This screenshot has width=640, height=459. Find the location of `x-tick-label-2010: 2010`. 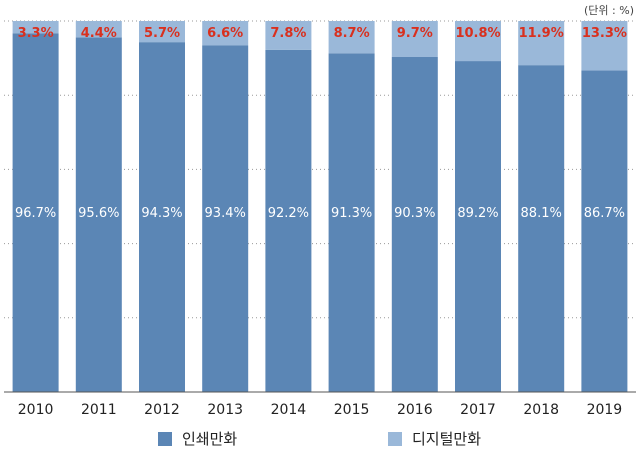

x-tick-label-2010: 2010 is located at coordinates (36, 410).